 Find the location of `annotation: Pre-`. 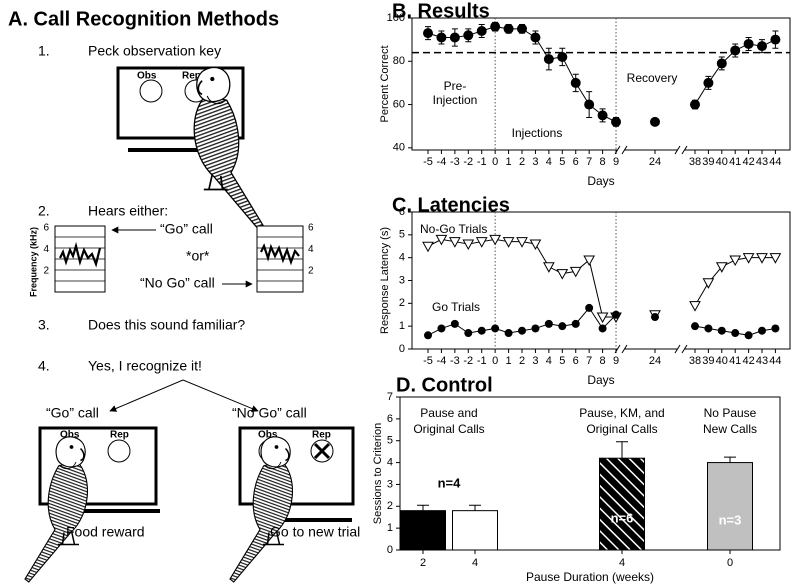

annotation: Pre- is located at coordinates (455, 86).